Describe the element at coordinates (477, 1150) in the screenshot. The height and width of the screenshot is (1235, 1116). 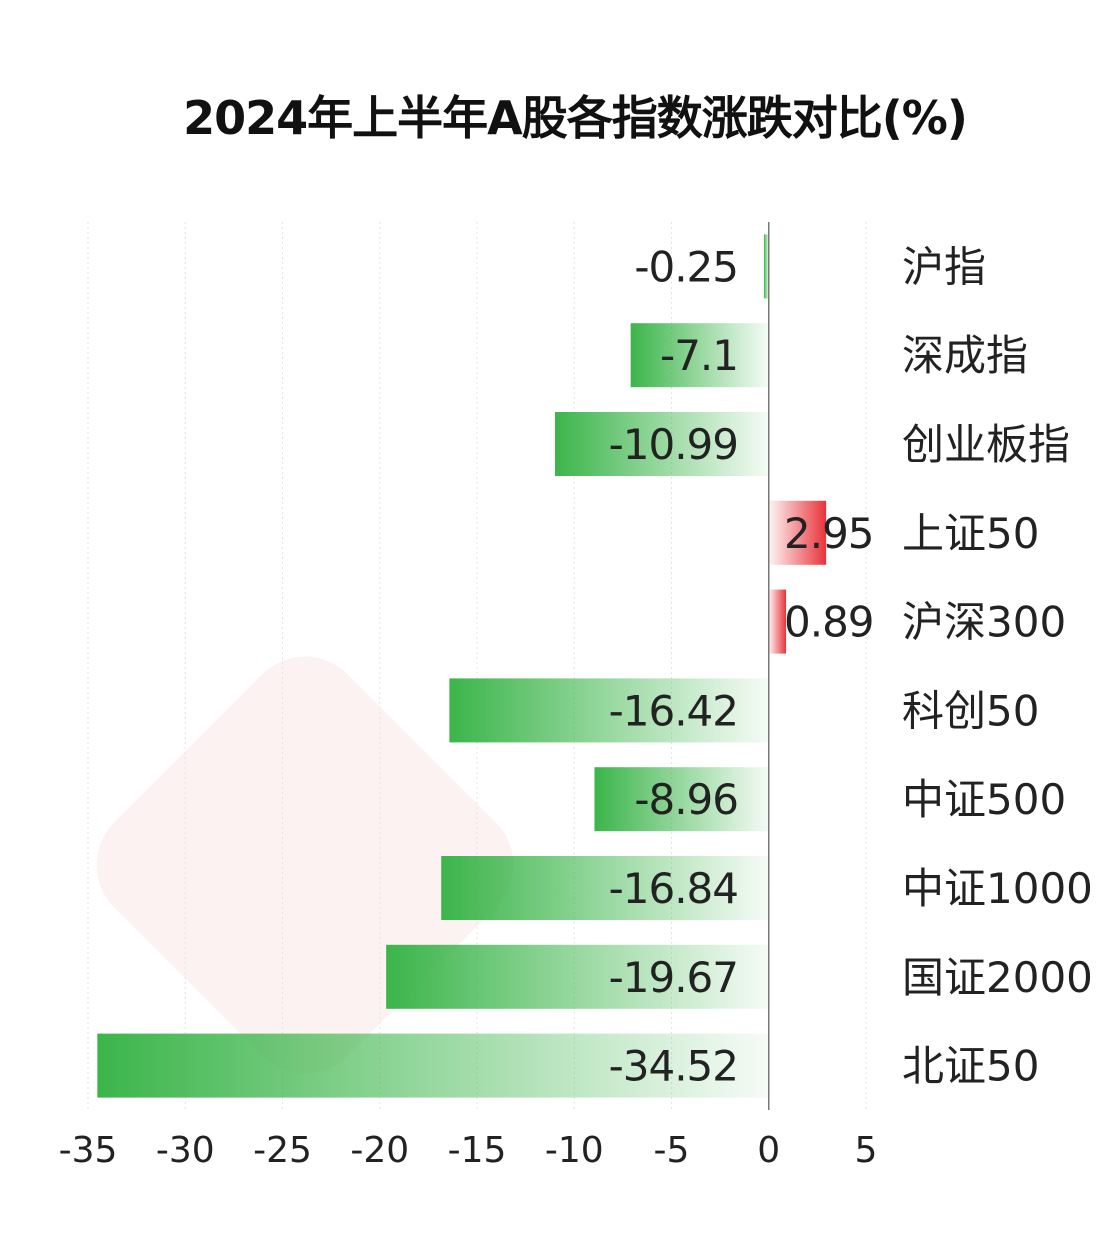
I see `x-tick-label: -15` at that location.